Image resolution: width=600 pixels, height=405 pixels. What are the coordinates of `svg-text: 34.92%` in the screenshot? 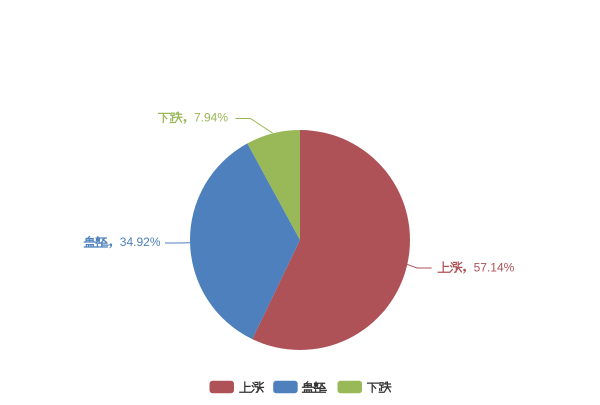 It's located at (140, 242).